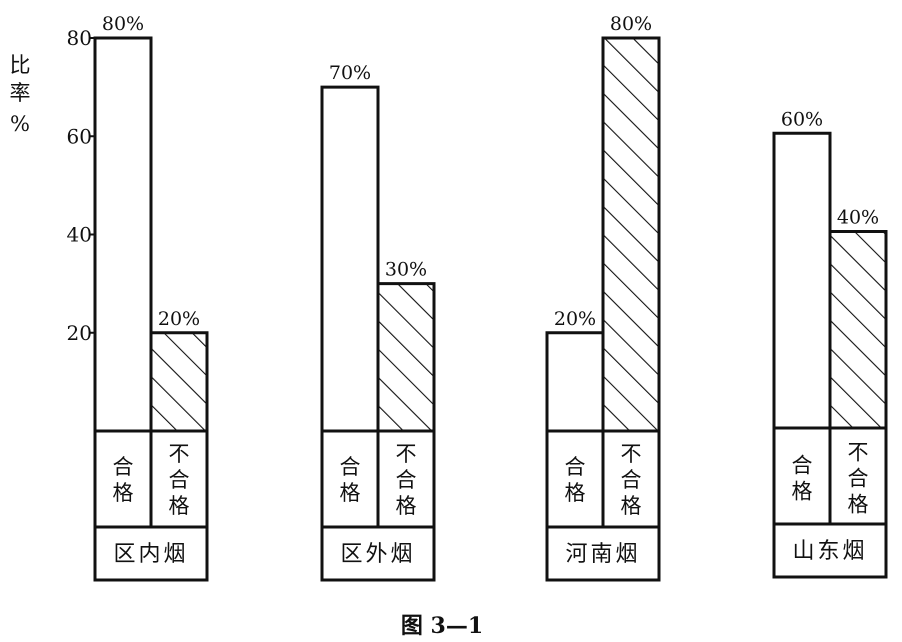 This screenshot has height=642, width=902. Describe the element at coordinates (79, 333) in the screenshot. I see `y-tick-label: 20` at that location.